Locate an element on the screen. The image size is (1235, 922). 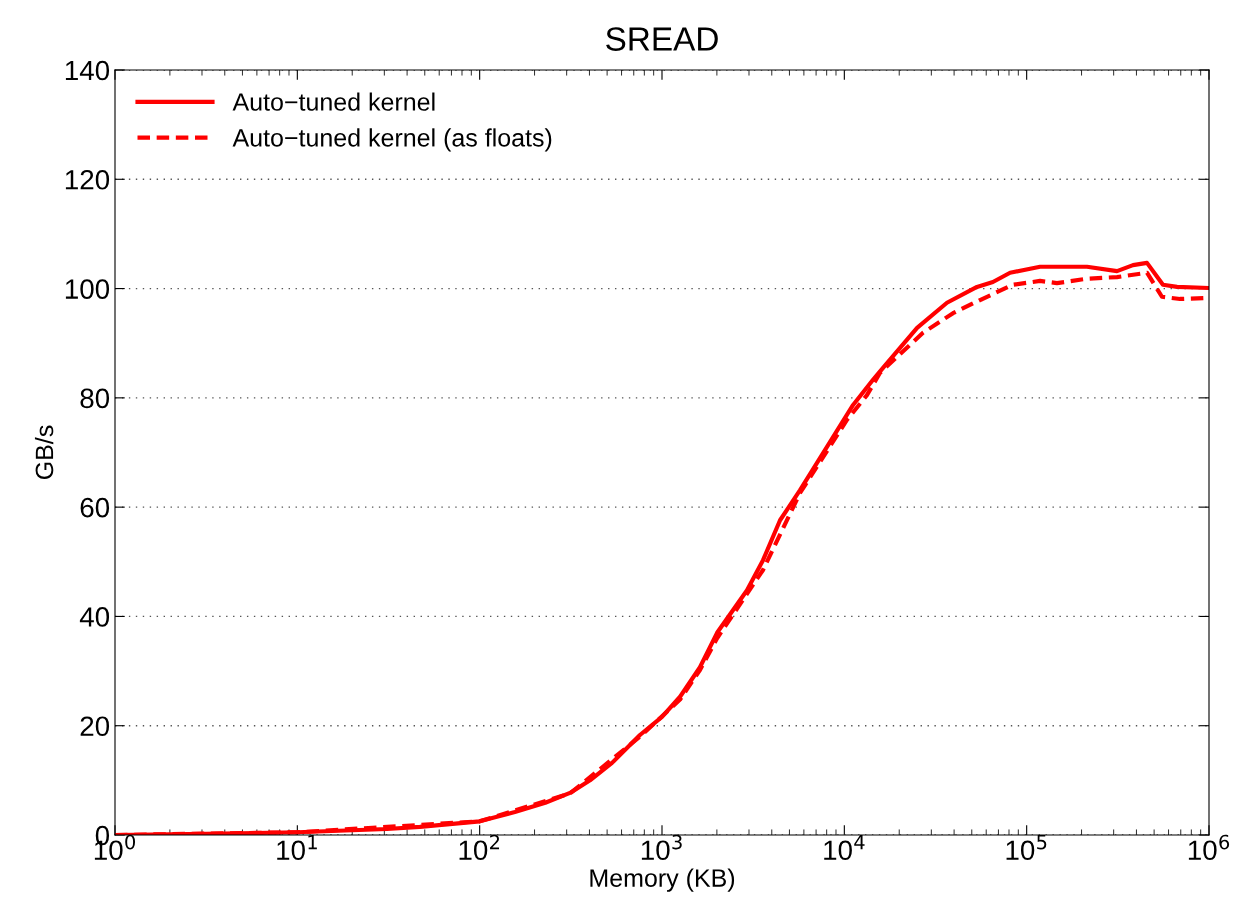
y-axis-title: GB/s is located at coordinates (44, 452).